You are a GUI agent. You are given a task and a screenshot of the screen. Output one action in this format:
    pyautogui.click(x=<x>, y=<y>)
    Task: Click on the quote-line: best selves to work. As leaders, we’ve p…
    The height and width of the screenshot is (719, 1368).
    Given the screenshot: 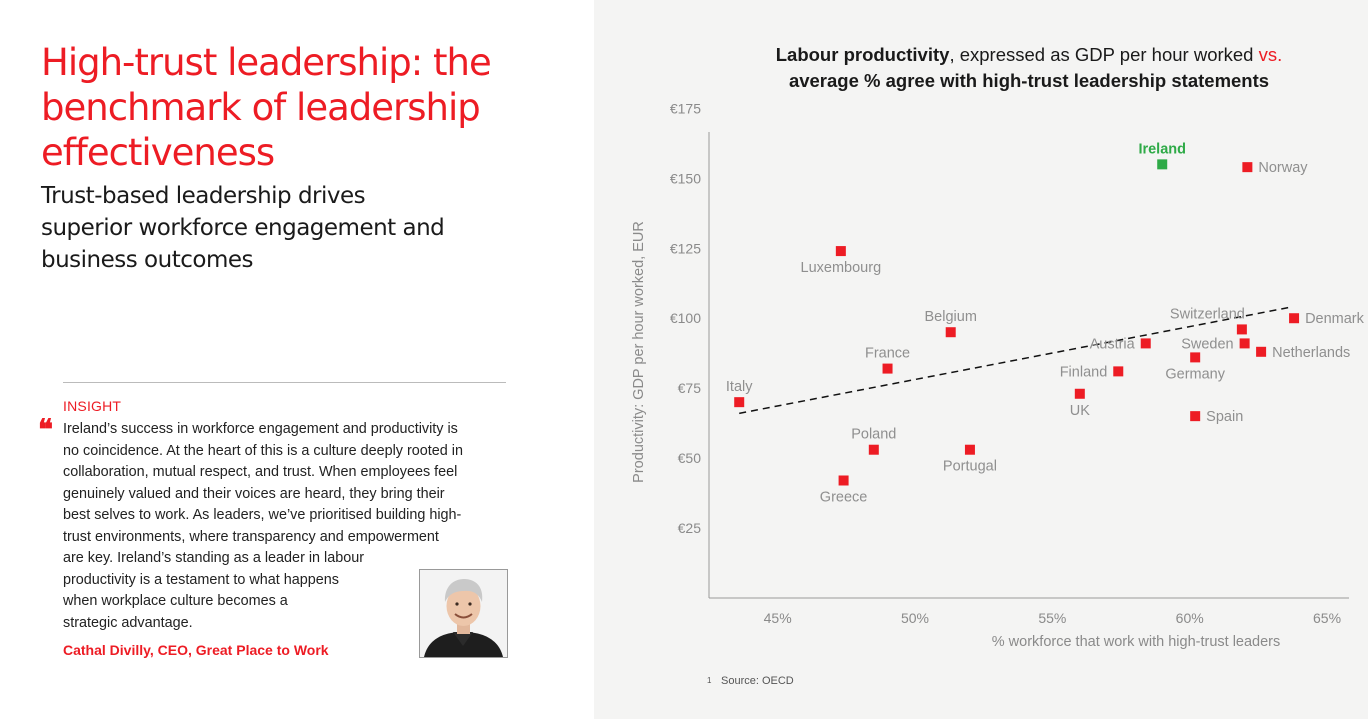 What is the action you would take?
    pyautogui.click(x=262, y=515)
    